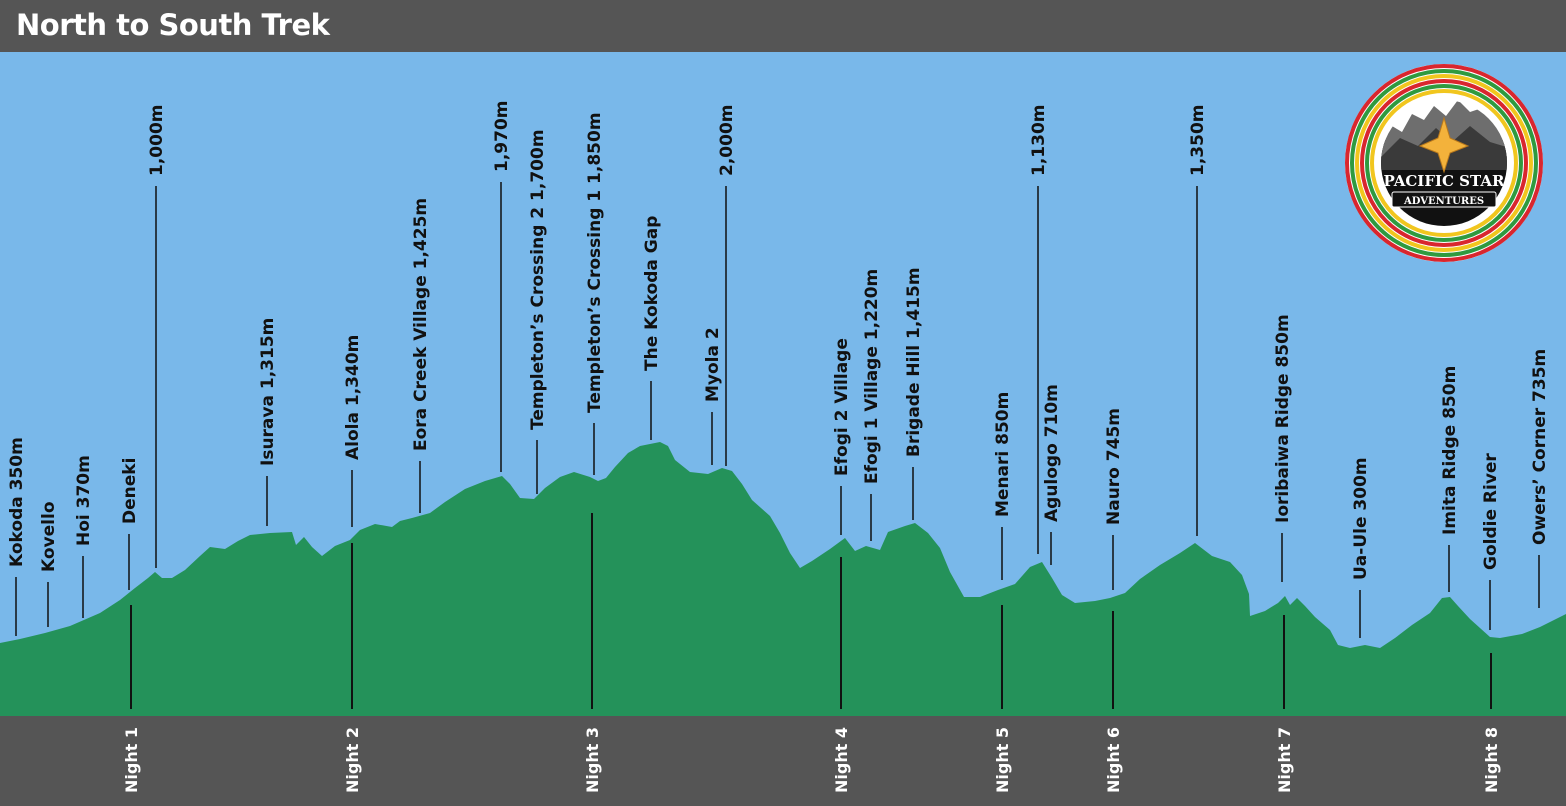 This screenshot has height=806, width=1566. I want to click on pacific-star-adventures-logo: PACIFIC STAR ADVENTURES, so click(1444, 163).